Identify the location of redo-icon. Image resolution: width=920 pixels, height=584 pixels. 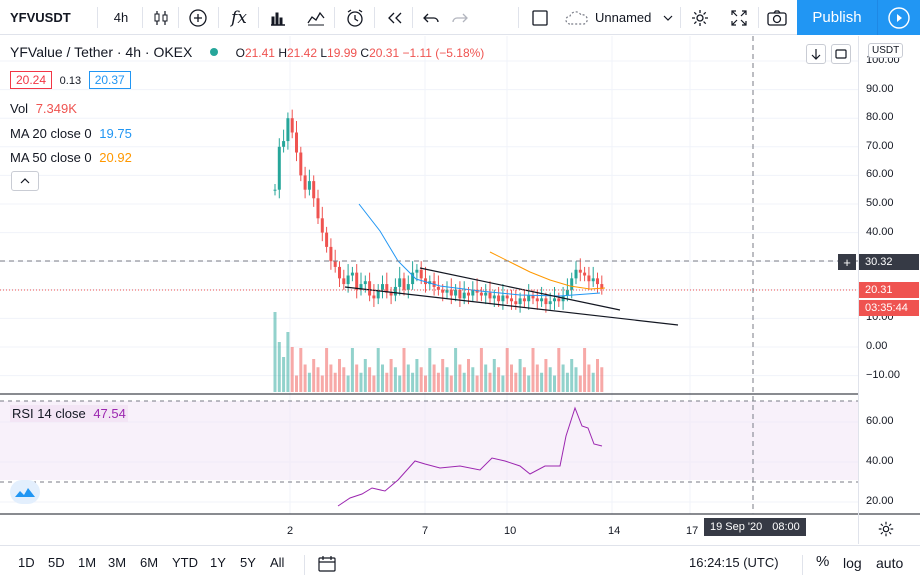
(460, 17).